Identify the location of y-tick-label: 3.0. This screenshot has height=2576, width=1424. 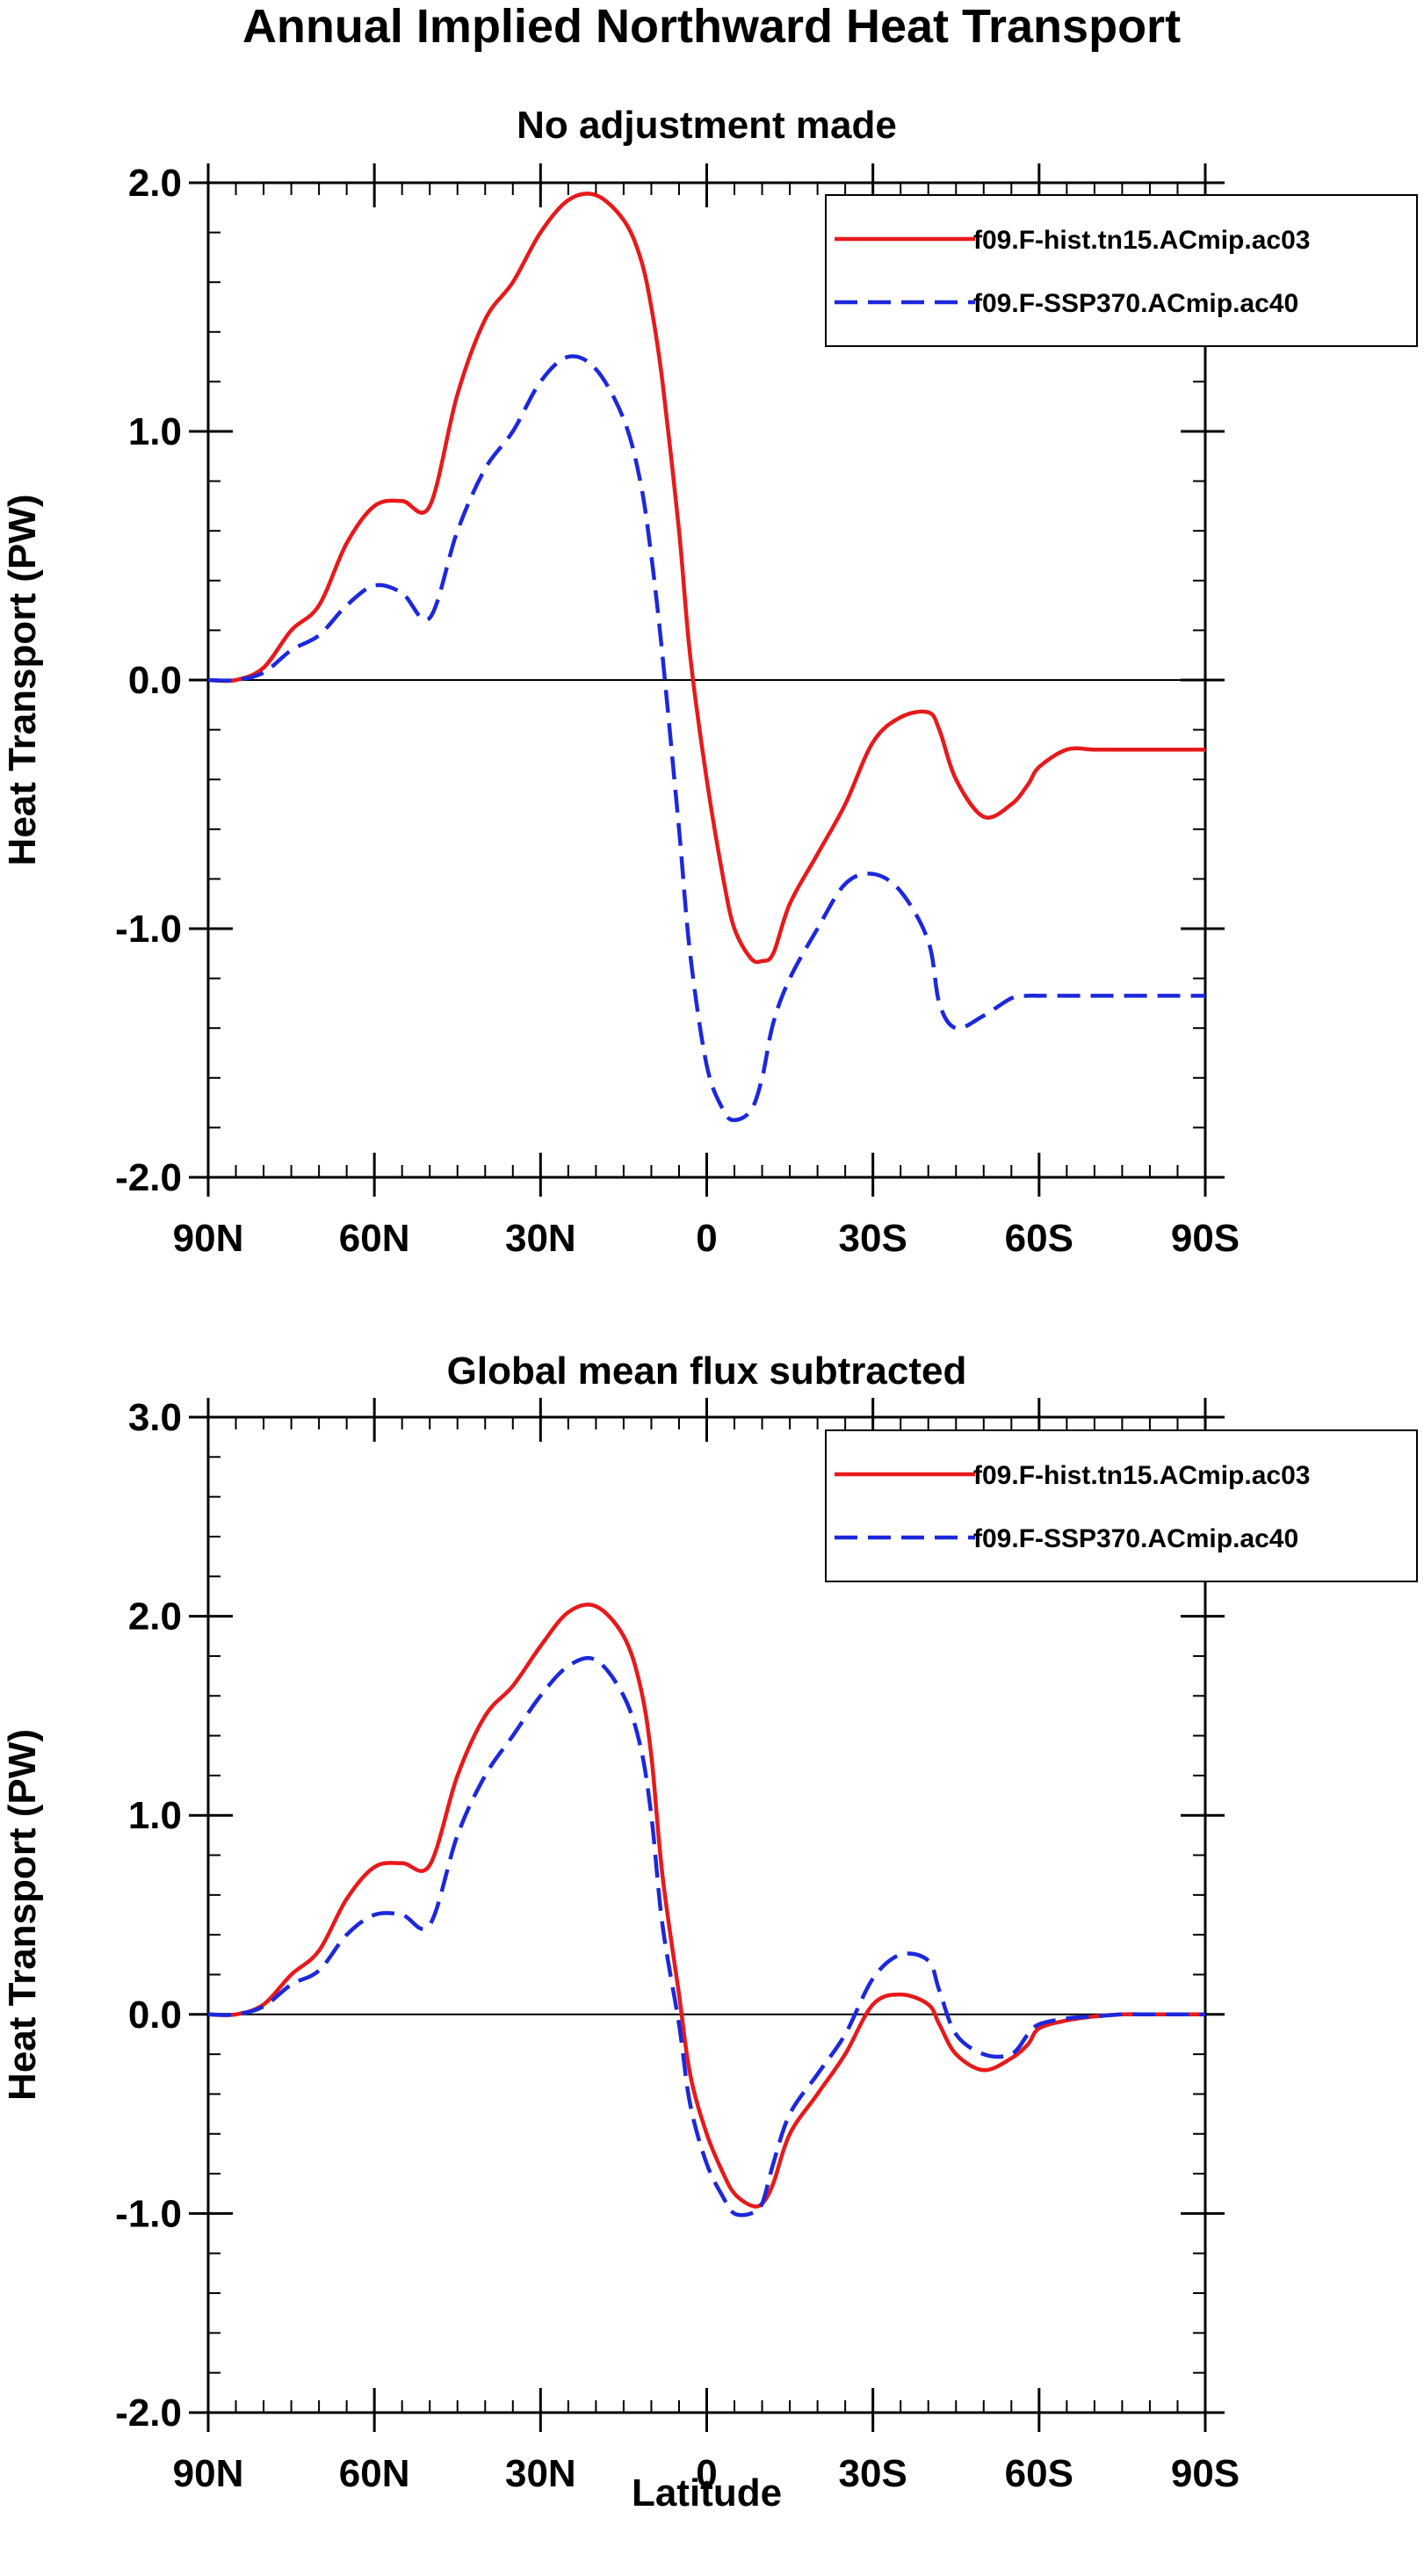
(155, 1417).